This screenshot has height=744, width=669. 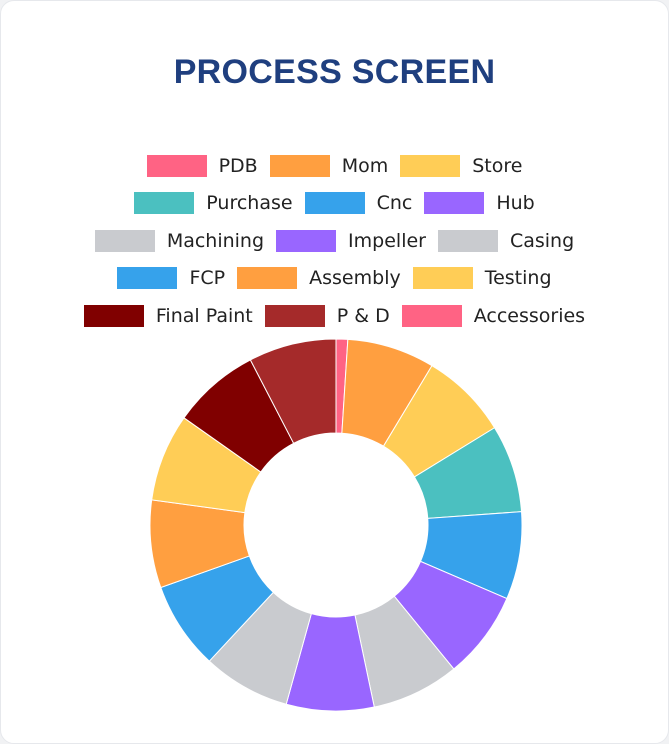 I want to click on legend-item-p-and-d: P & D, so click(x=327, y=315).